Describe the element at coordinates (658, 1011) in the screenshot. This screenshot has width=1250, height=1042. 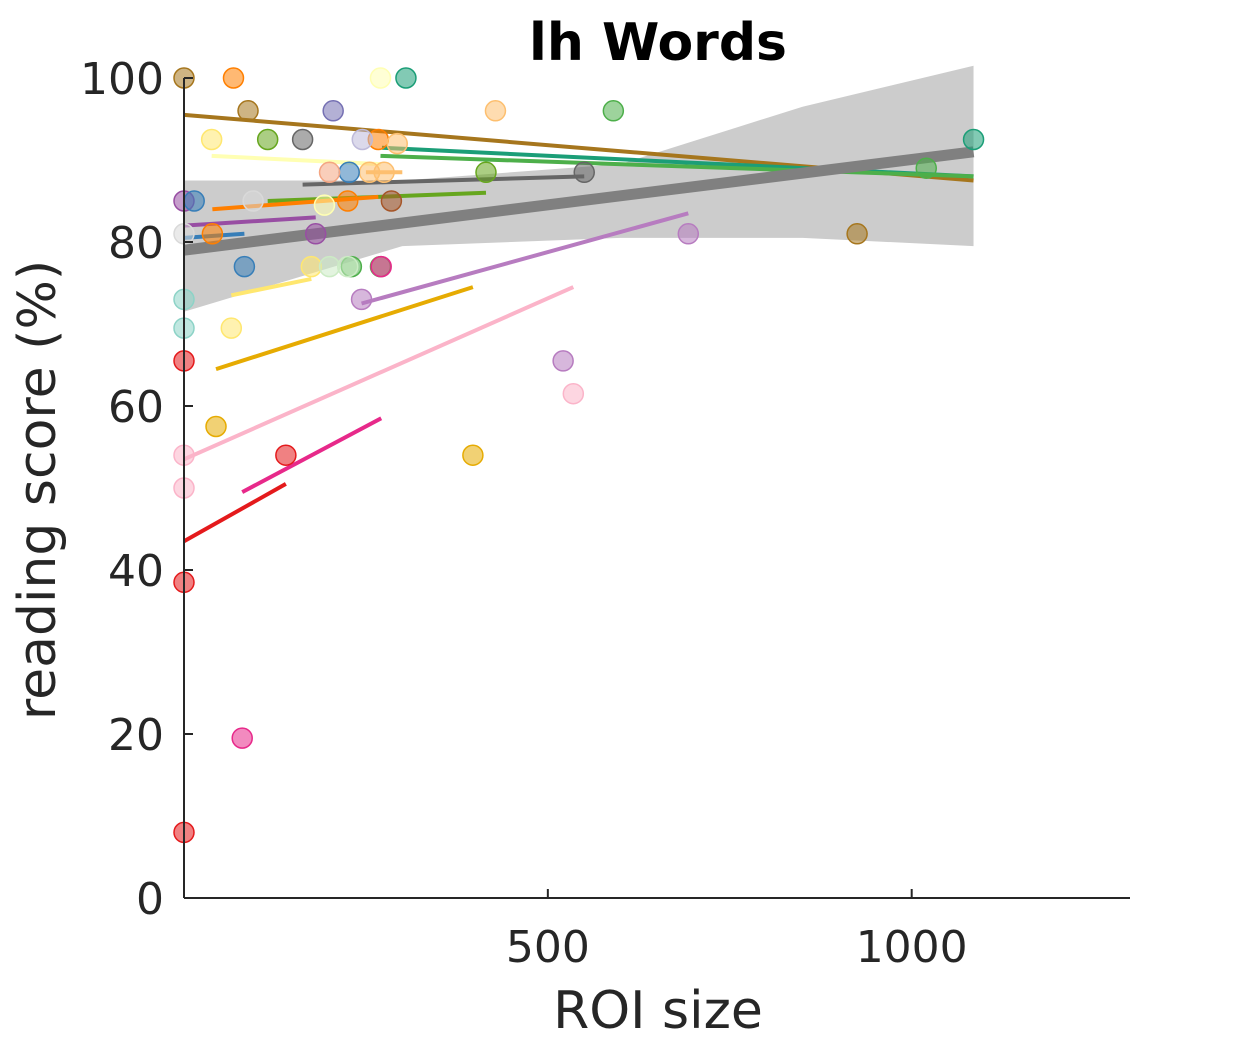
I see `x-axis-label: ROI size` at that location.